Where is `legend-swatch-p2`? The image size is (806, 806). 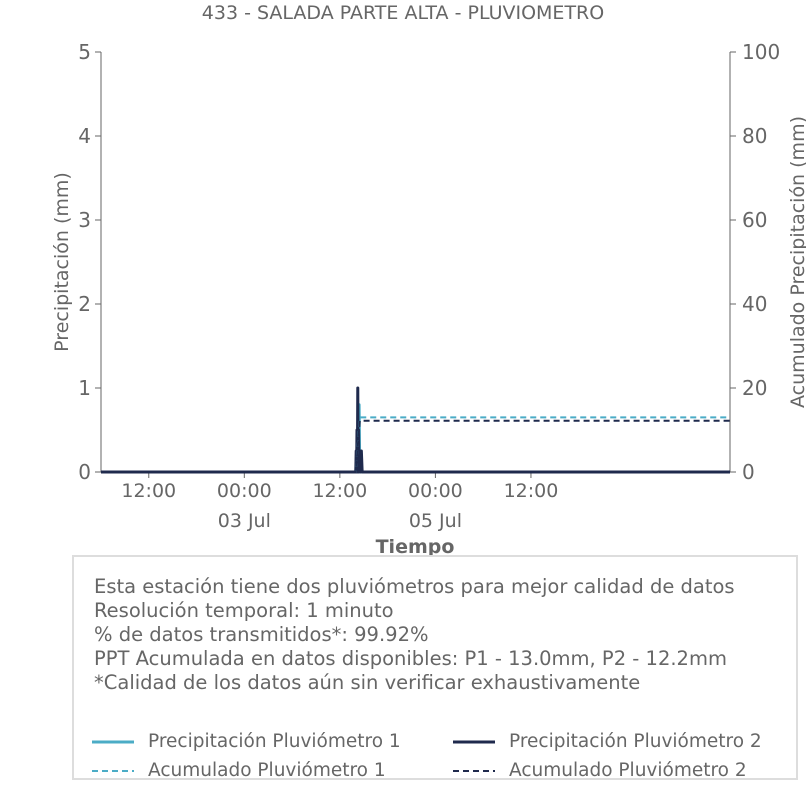 legend-swatch-p2 is located at coordinates (474, 742).